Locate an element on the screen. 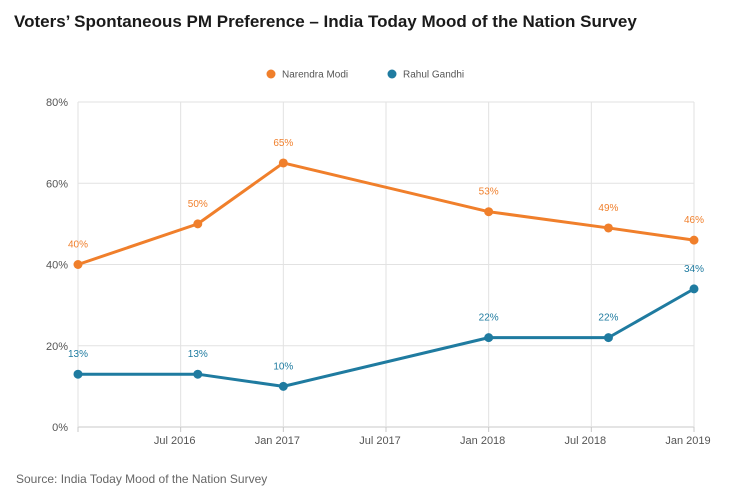 The width and height of the screenshot is (736, 502). data-label: 40% is located at coordinates (78, 245).